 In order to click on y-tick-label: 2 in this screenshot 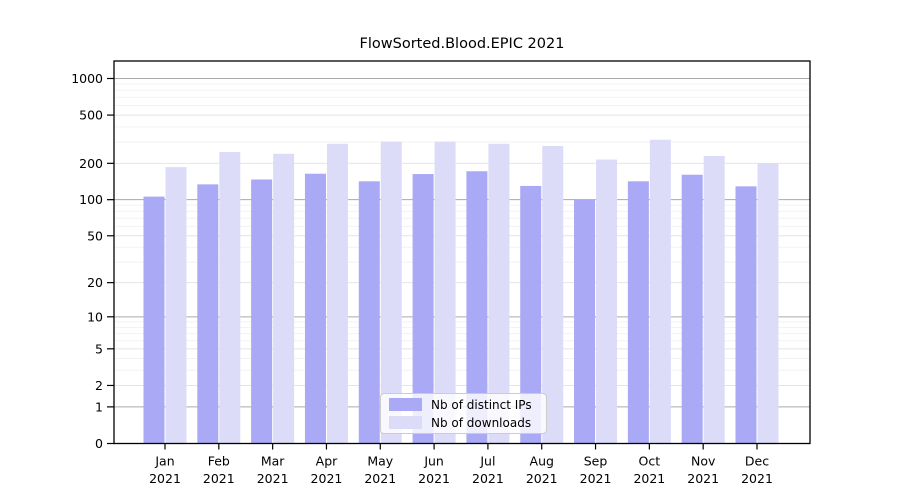, I will do `click(99, 385)`.